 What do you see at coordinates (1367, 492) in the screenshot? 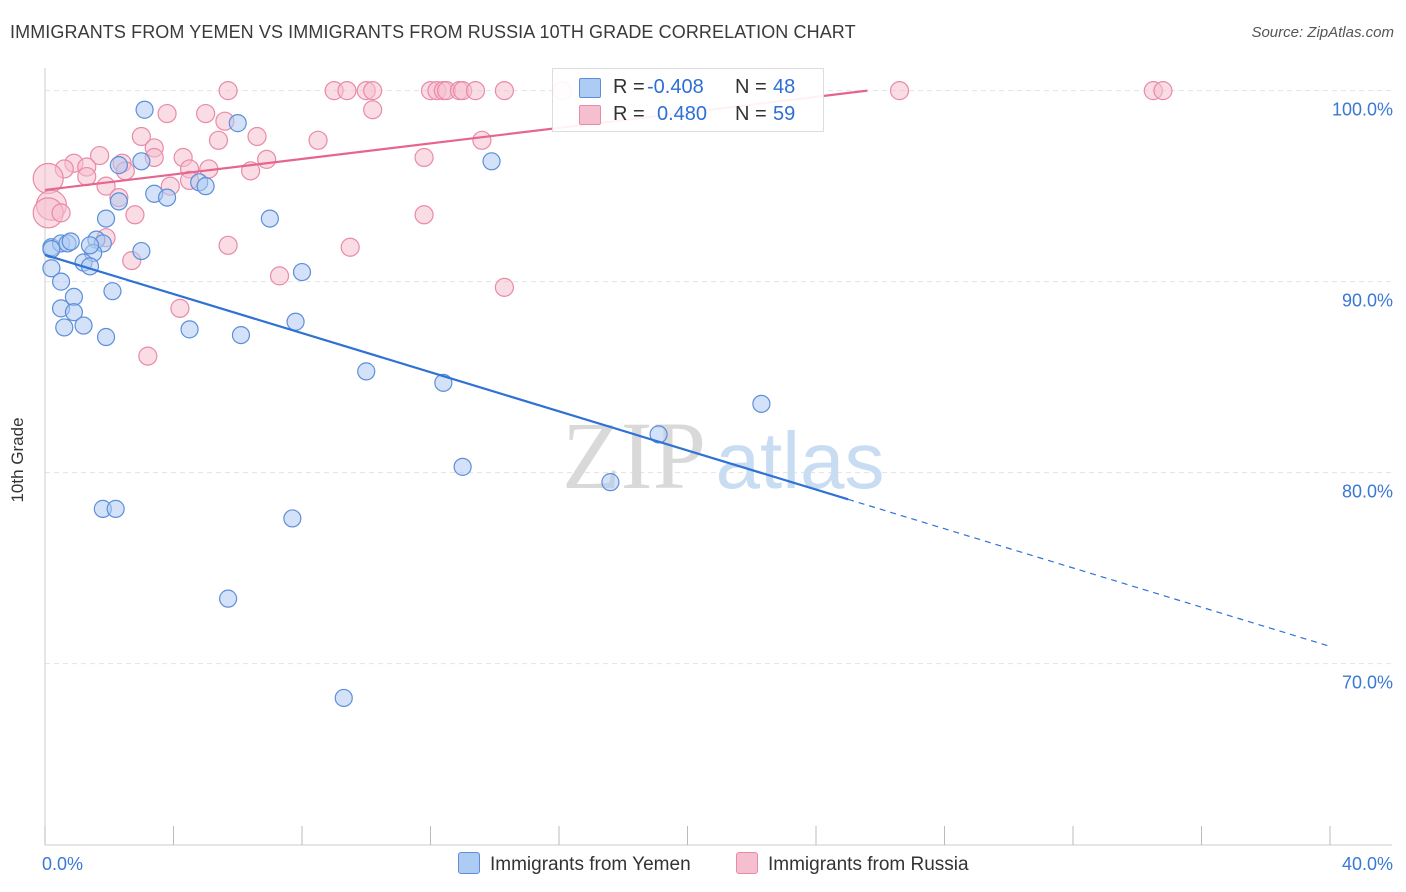
I see `y-tick-label-80: 80.0%` at bounding box center [1367, 492].